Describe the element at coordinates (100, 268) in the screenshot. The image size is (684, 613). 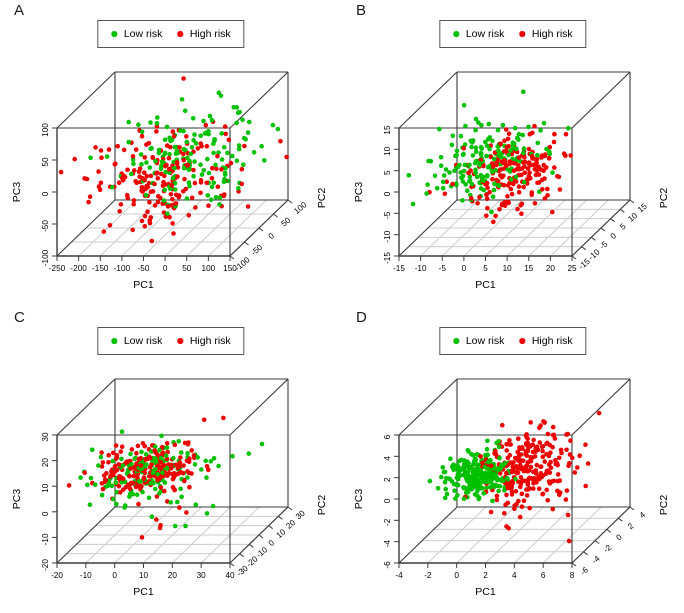
I see `svg-text: -150` at that location.